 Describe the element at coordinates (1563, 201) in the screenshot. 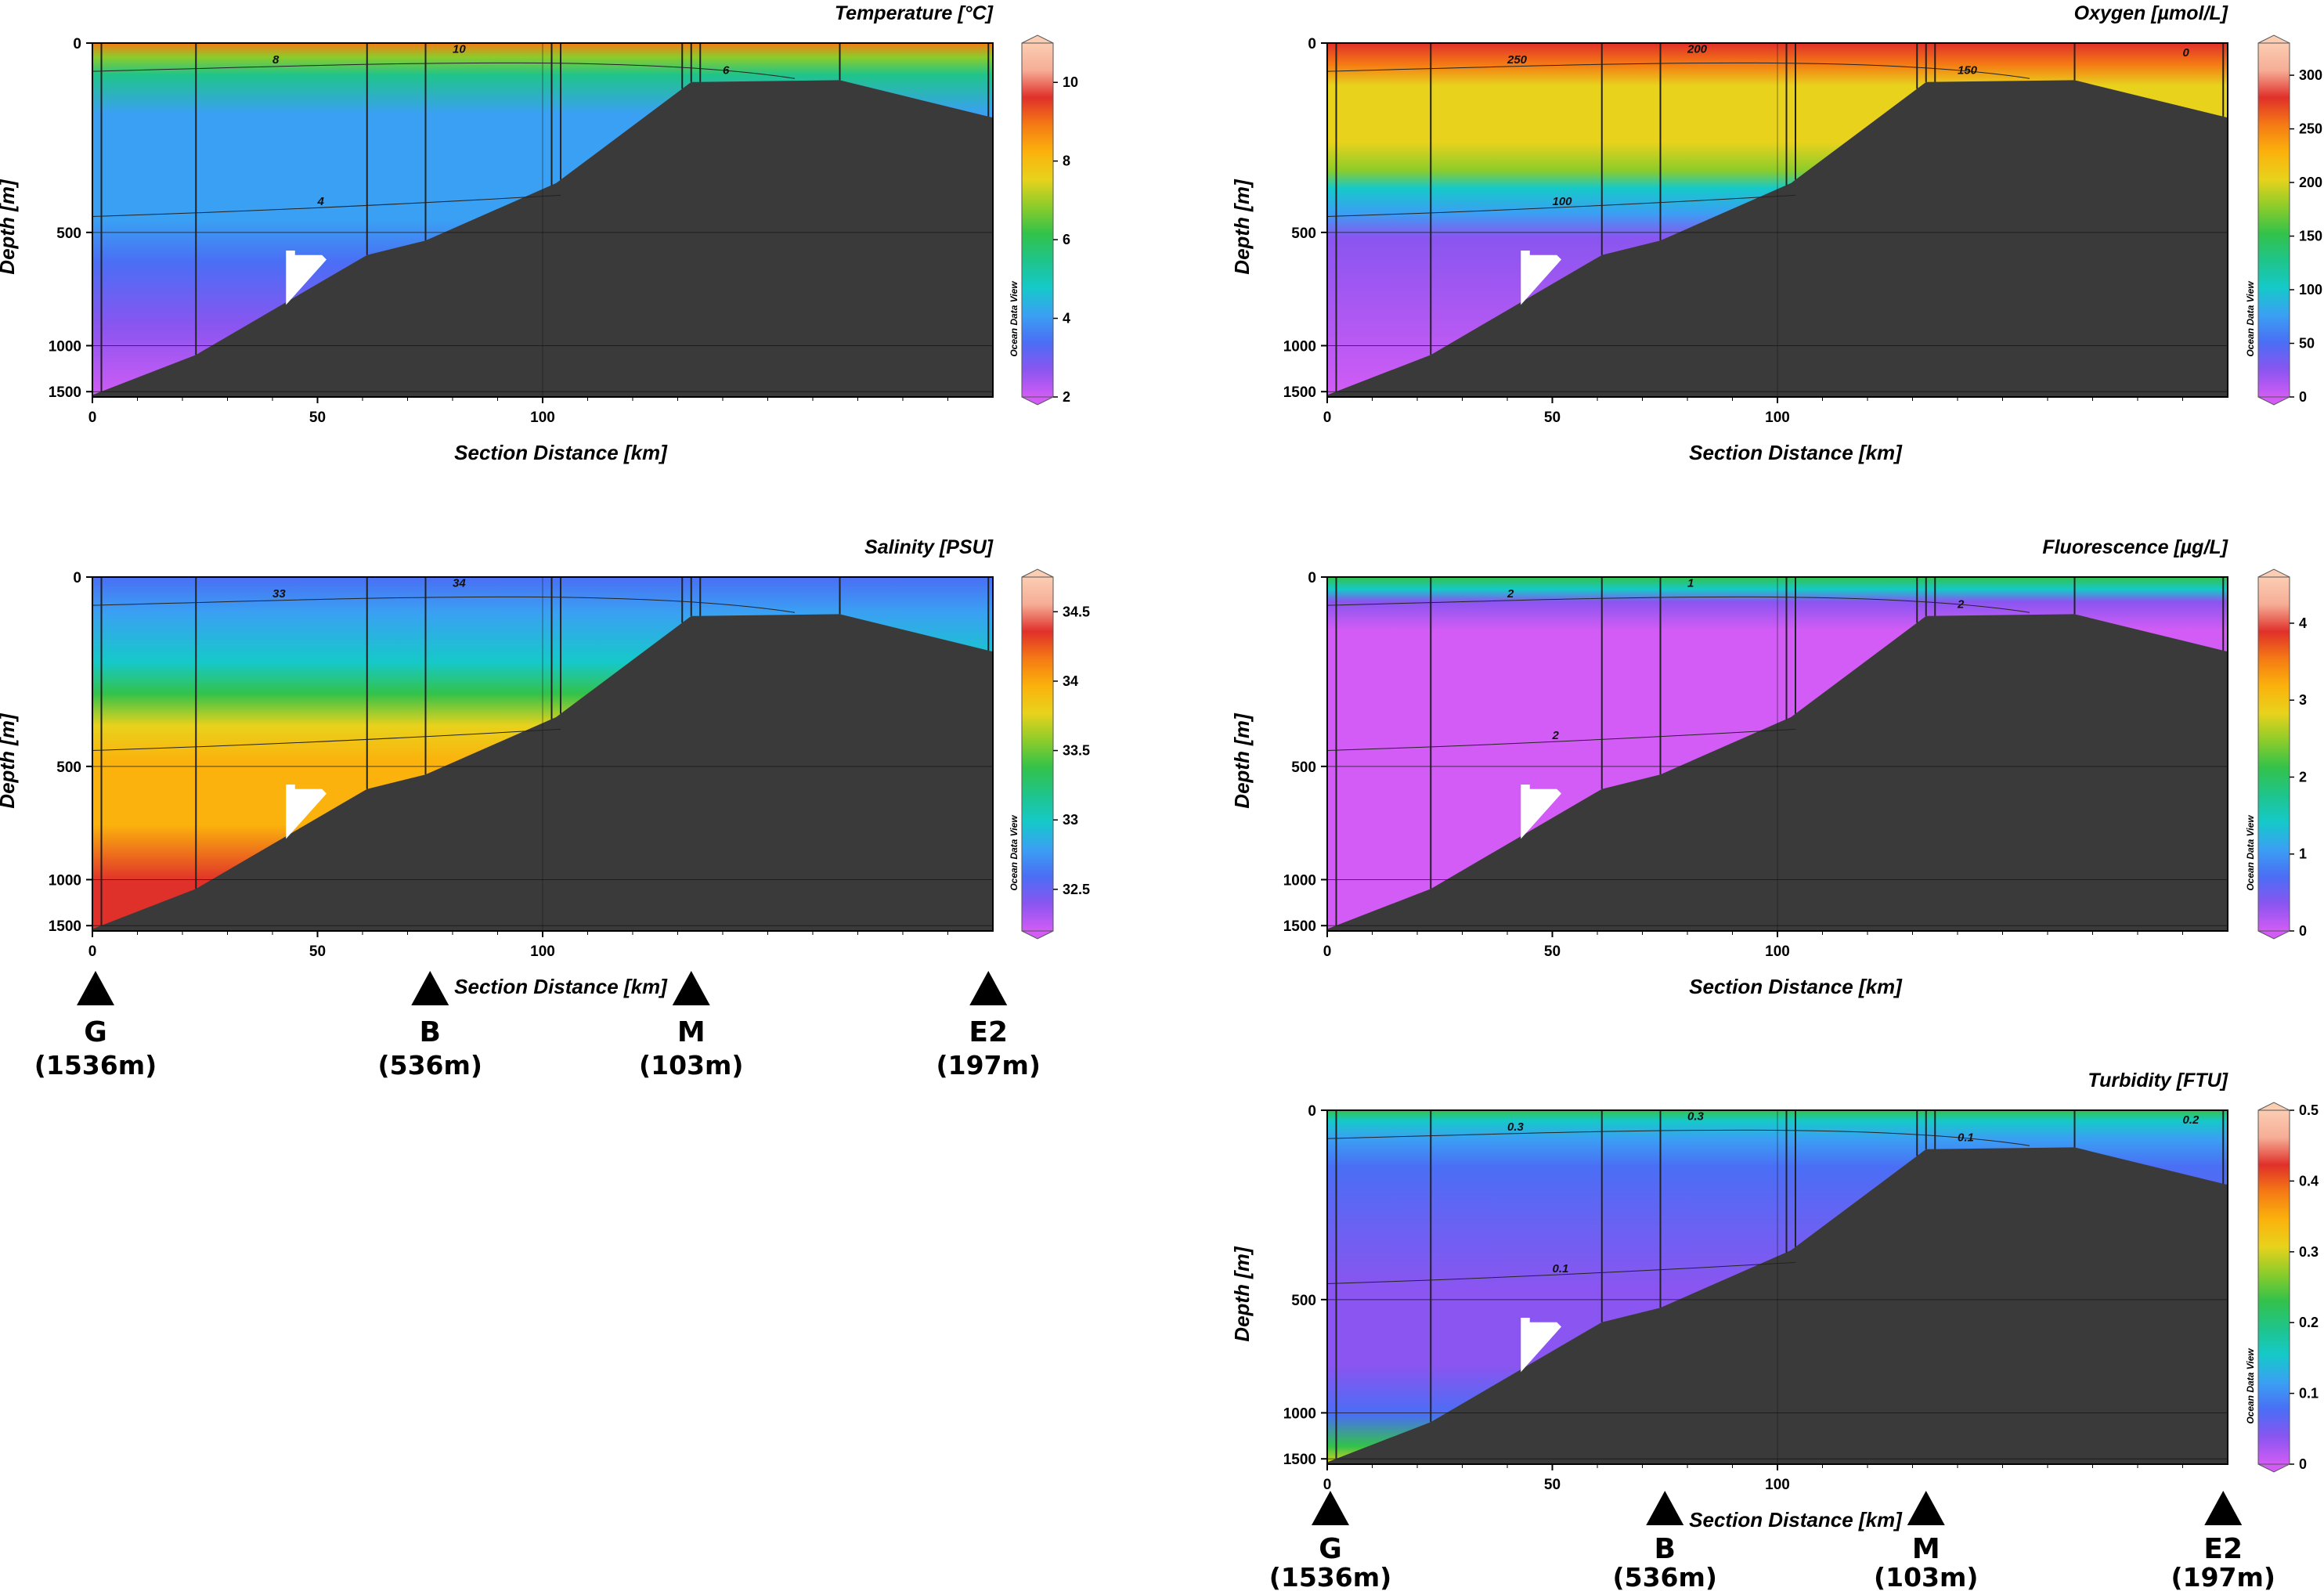

I see `contour-label: 100` at that location.